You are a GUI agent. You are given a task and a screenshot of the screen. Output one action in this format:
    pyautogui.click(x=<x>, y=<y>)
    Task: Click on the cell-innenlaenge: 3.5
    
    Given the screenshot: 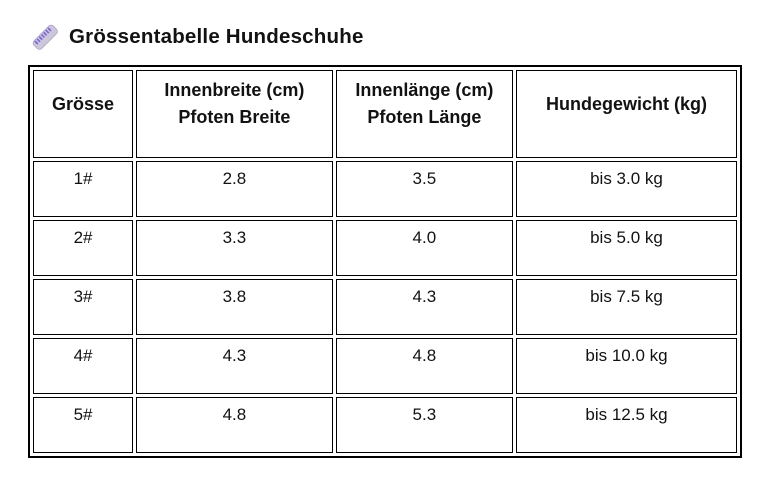 What is the action you would take?
    pyautogui.click(x=424, y=189)
    